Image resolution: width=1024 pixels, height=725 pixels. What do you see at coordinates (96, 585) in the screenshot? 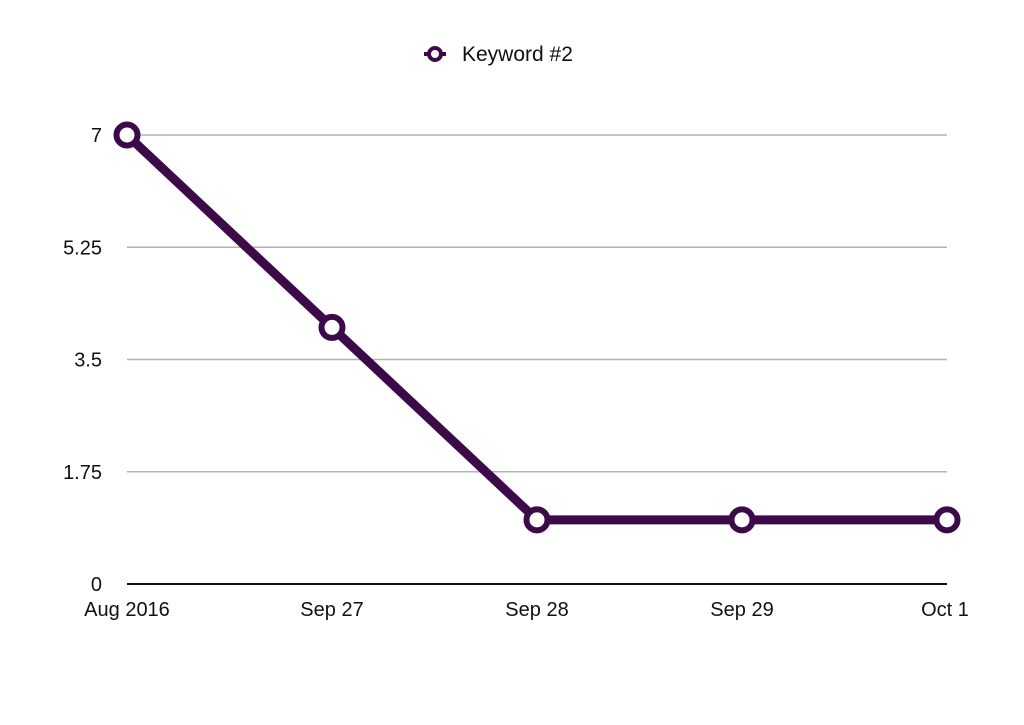
I see `y-tick-label: 0` at bounding box center [96, 585].